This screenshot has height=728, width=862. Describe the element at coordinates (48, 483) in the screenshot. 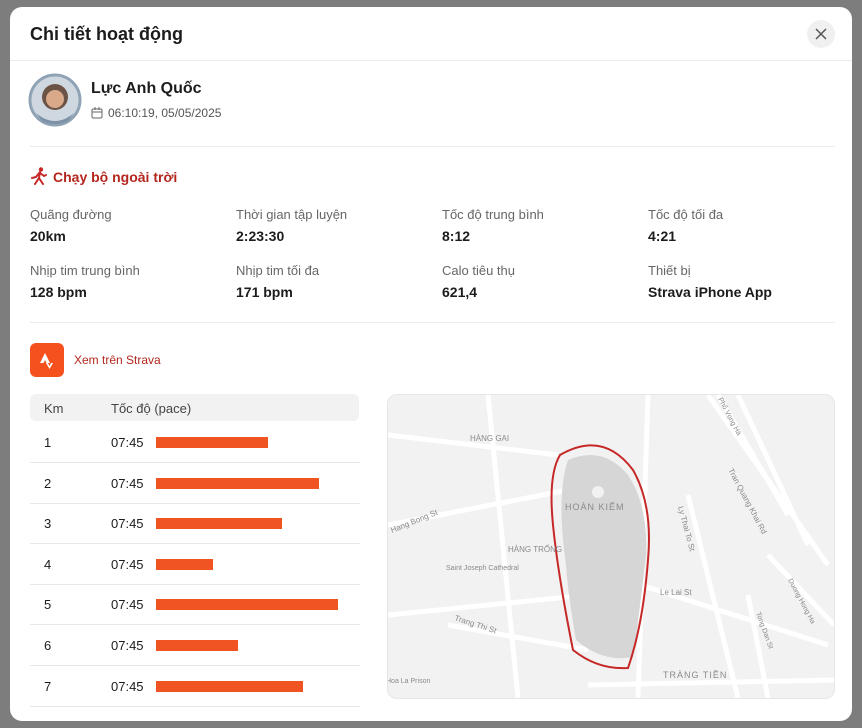

I see `km: 2` at that location.